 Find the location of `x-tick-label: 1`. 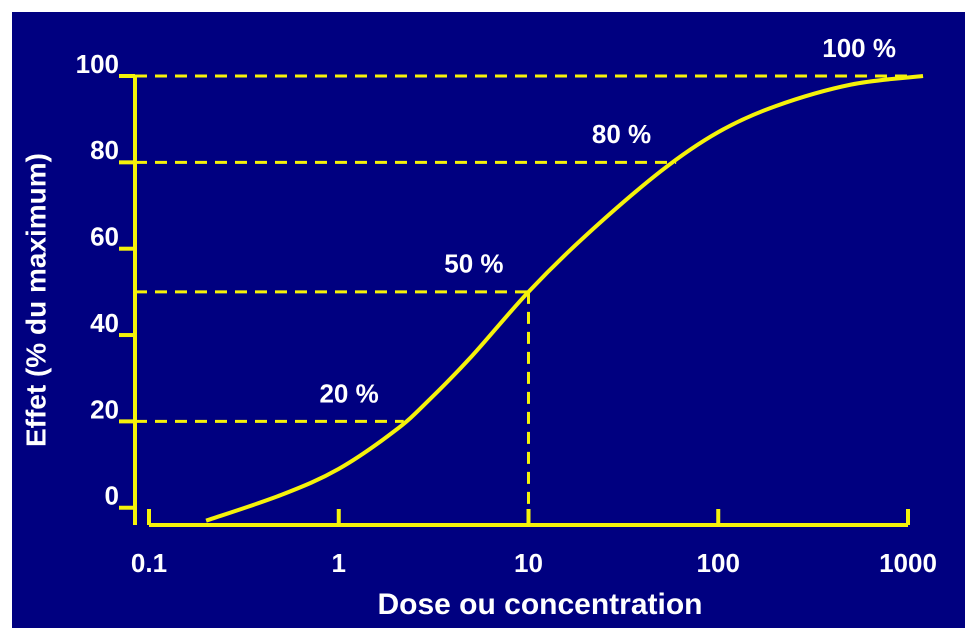

x-tick-label: 1 is located at coordinates (339, 563).